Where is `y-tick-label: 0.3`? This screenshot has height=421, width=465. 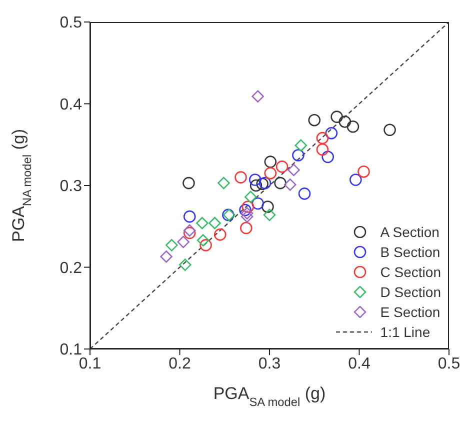
y-tick-label: 0.3 is located at coordinates (71, 187).